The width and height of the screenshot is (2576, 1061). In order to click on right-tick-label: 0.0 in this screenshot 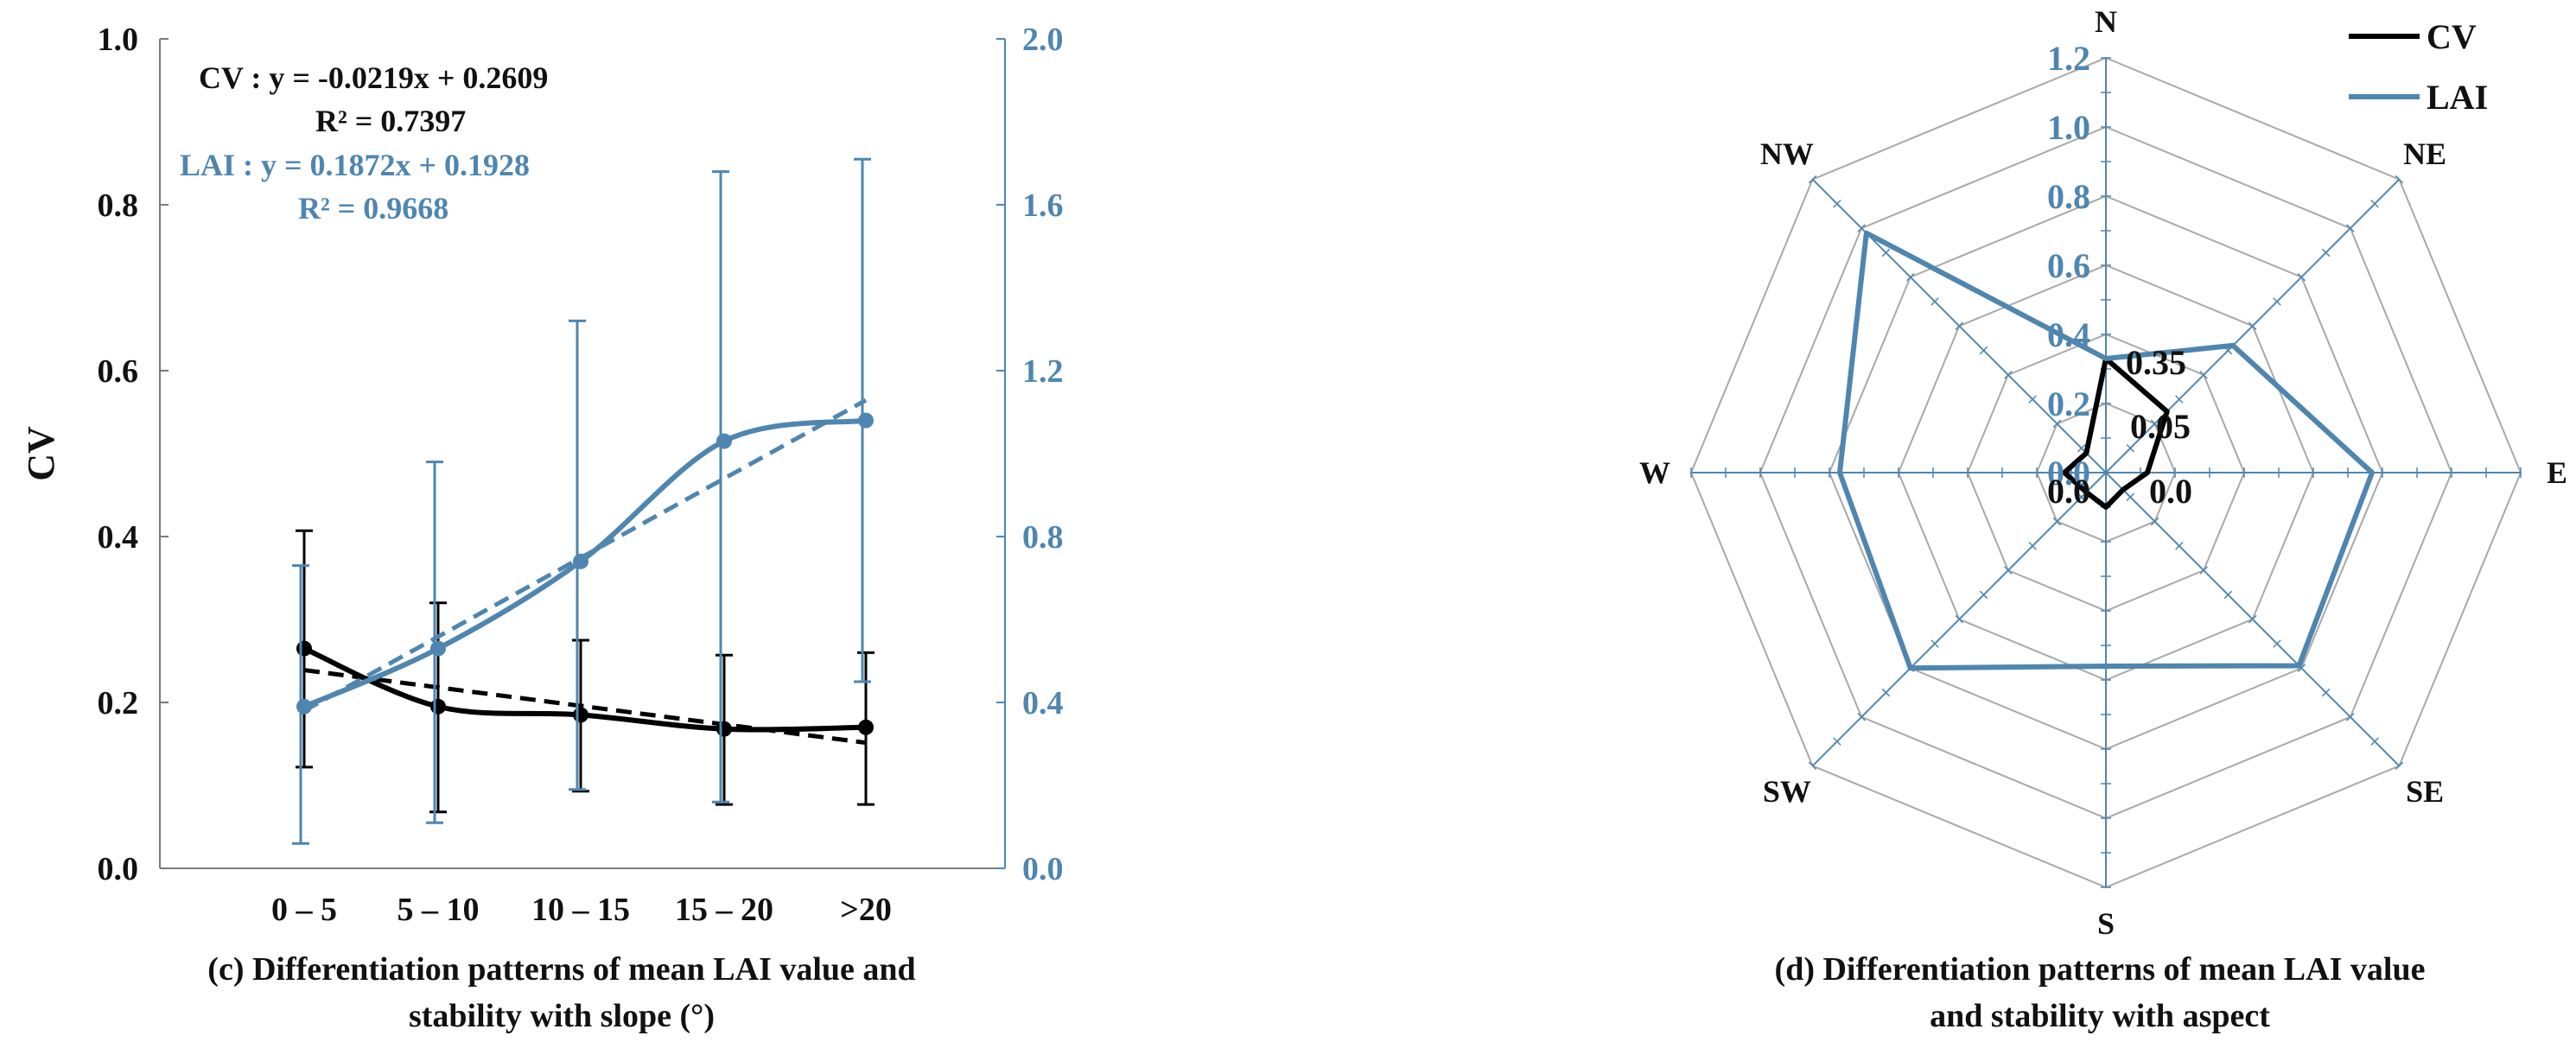, I will do `click(1043, 869)`.